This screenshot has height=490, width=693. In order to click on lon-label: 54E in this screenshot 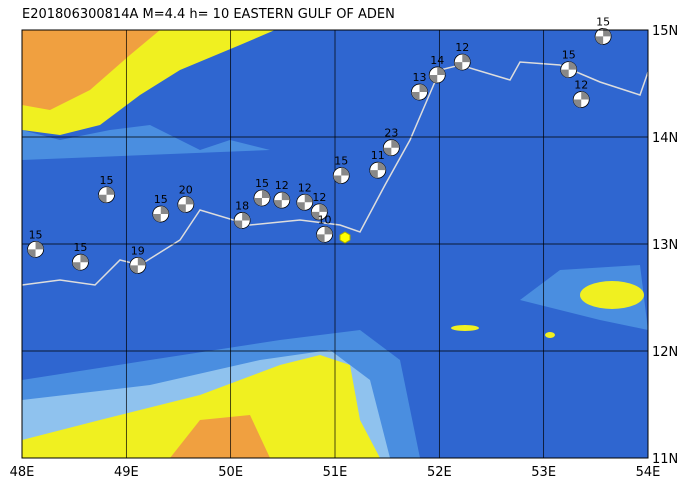, I will do `click(648, 472)`.